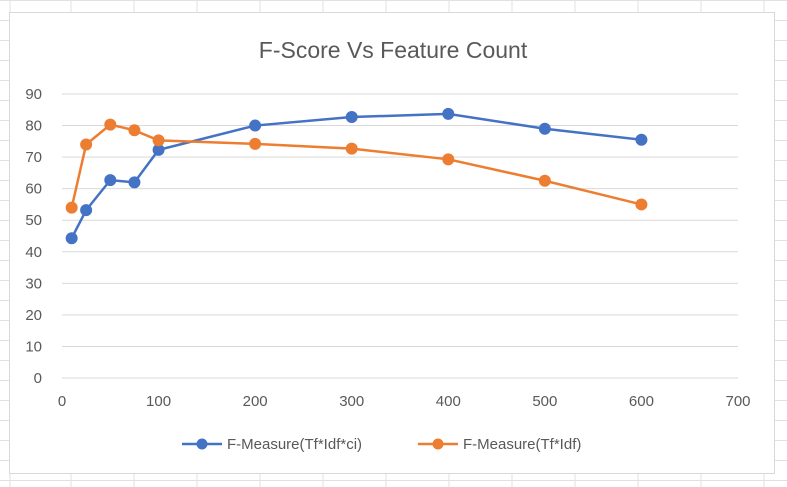 Image resolution: width=787 pixels, height=487 pixels. Describe the element at coordinates (255, 401) in the screenshot. I see `x-tick-label: 200` at that location.